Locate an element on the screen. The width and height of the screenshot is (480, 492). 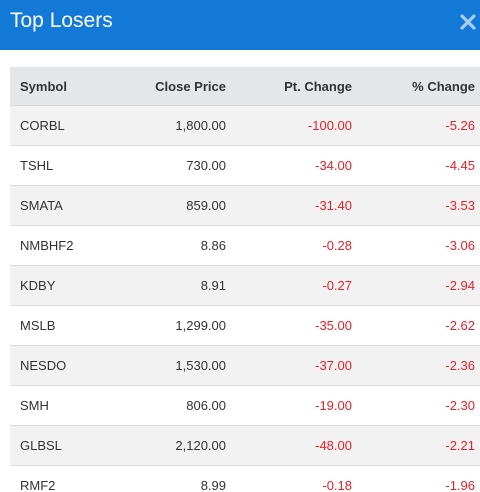
column-header-symbol: Symbol is located at coordinates (66, 86).